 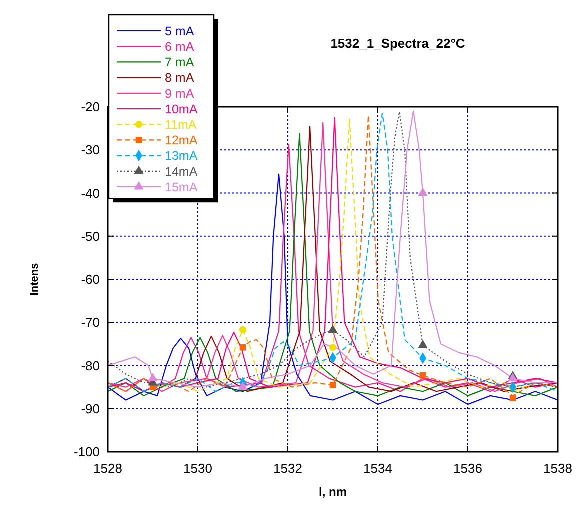 I want to click on x-tick-label: 1538, so click(x=558, y=468).